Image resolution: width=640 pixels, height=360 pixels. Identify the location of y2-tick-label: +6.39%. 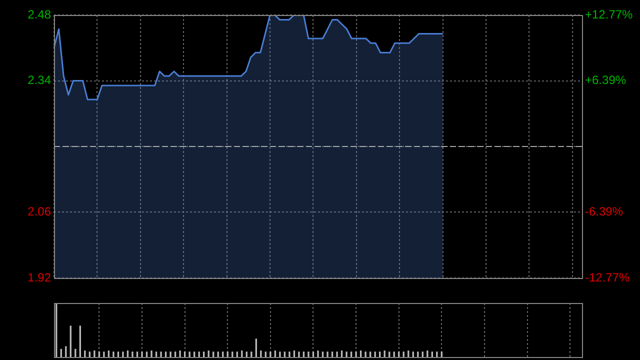
(605, 80).